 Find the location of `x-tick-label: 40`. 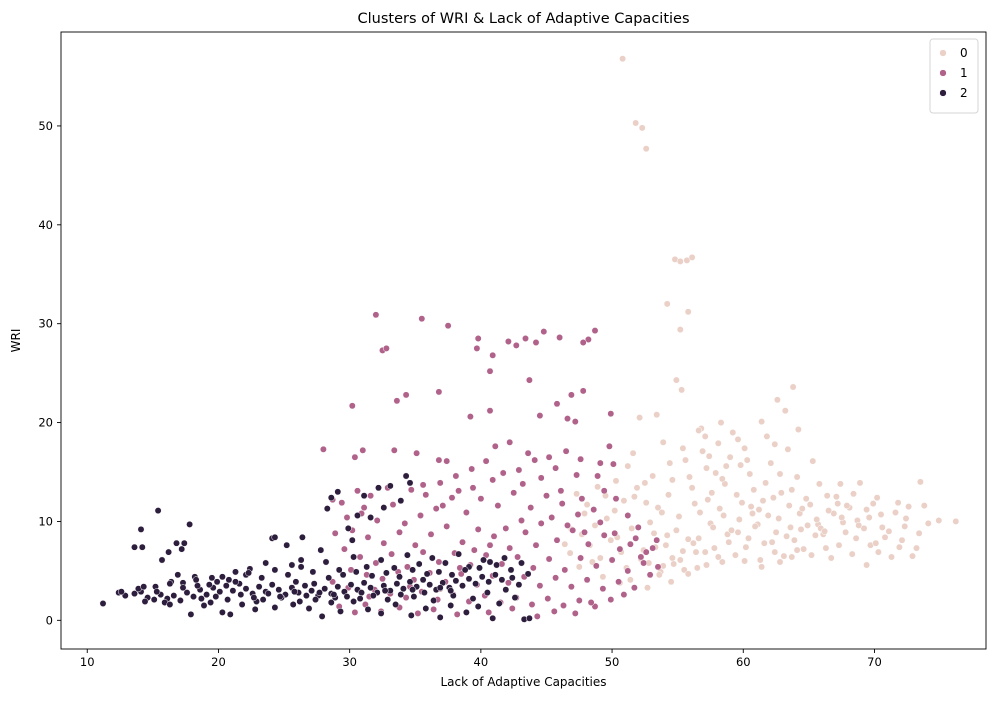

x-tick-label: 40 is located at coordinates (481, 662).